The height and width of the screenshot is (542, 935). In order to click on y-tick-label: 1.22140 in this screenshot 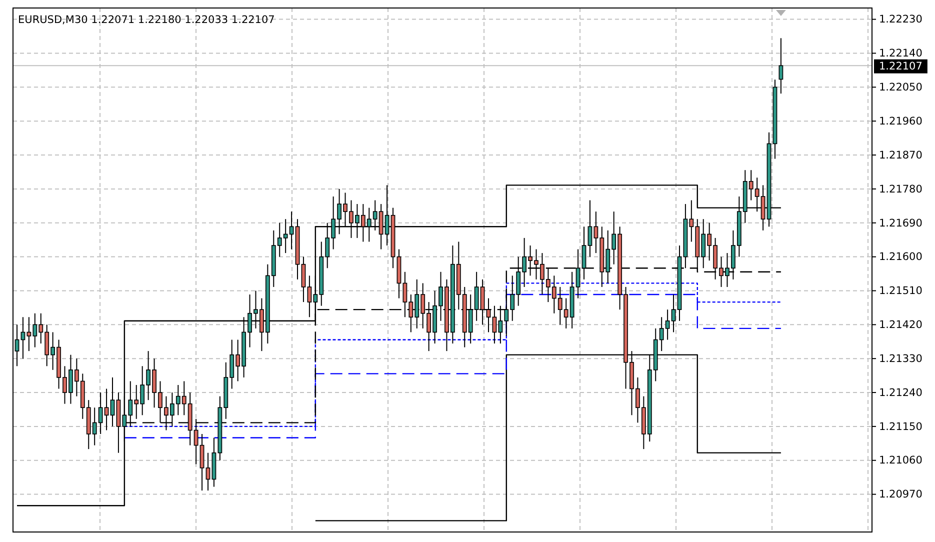, I will do `click(900, 54)`.